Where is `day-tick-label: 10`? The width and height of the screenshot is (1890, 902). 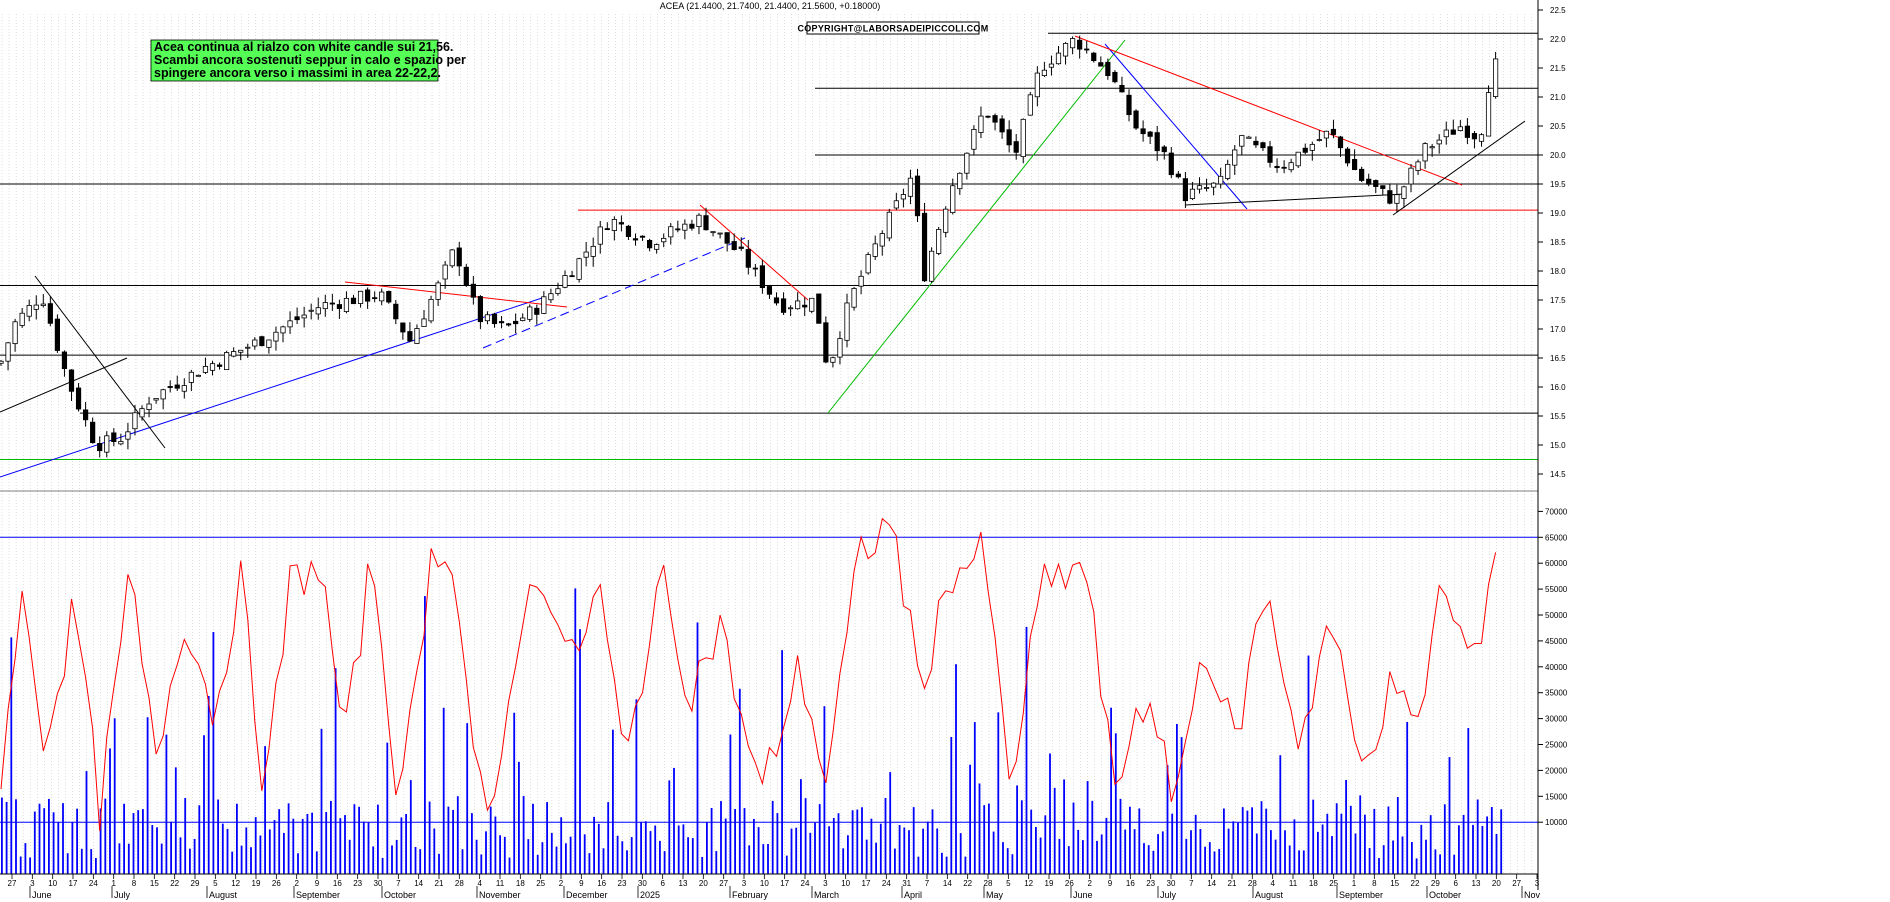 day-tick-label: 10 is located at coordinates (52, 883).